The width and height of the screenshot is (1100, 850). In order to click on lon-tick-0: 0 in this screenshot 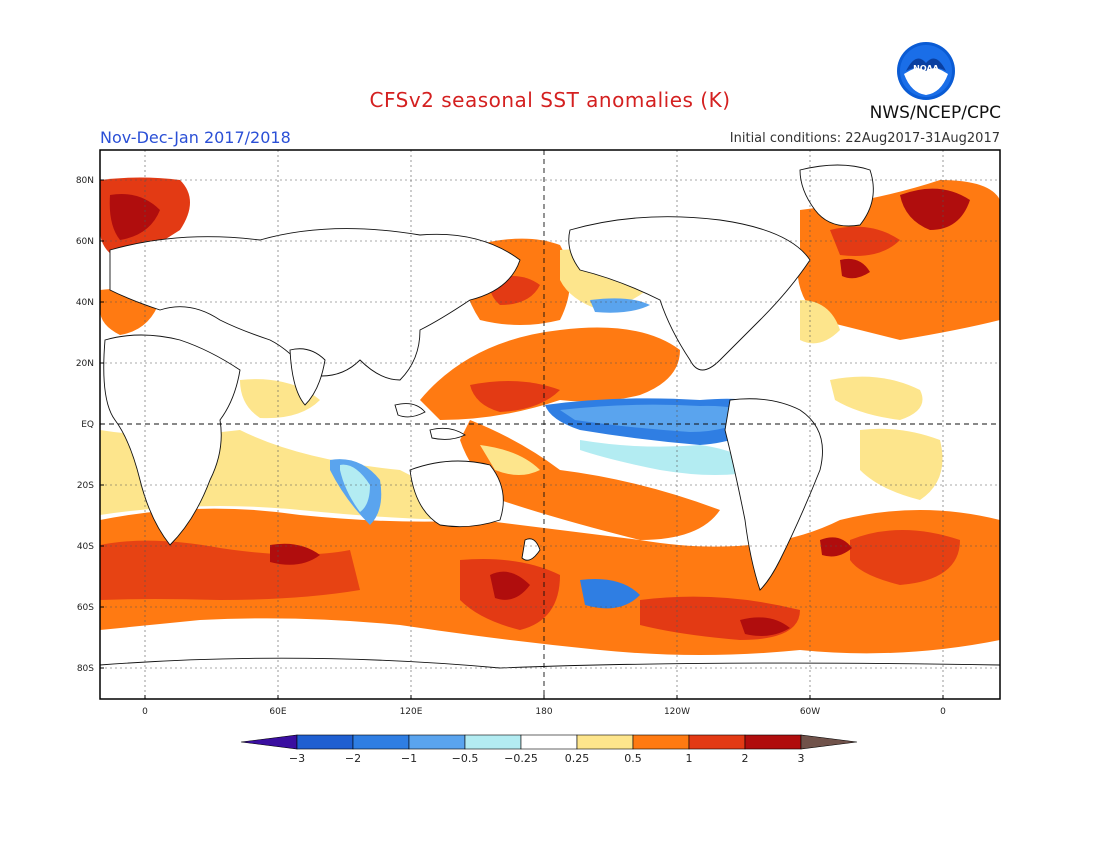, I will do `click(145, 712)`.